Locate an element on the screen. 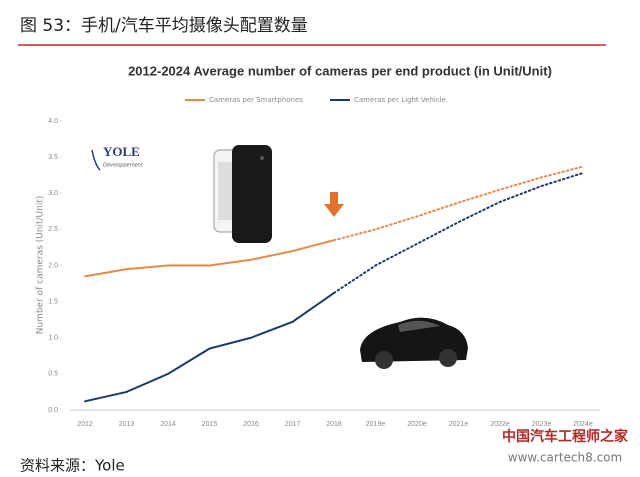  legend-label: Cameras per Light Vehicle is located at coordinates (400, 100).